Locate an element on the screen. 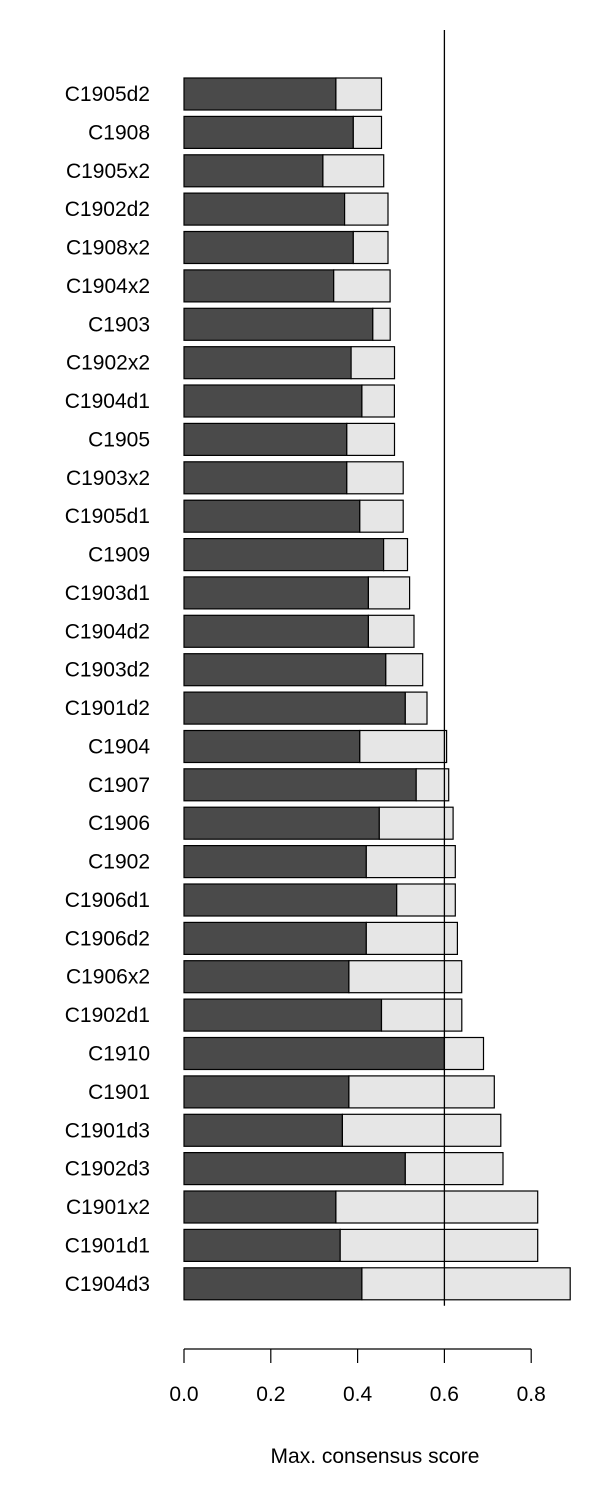 The width and height of the screenshot is (600, 1500). category-label: C1905d1 is located at coordinates (107, 516).